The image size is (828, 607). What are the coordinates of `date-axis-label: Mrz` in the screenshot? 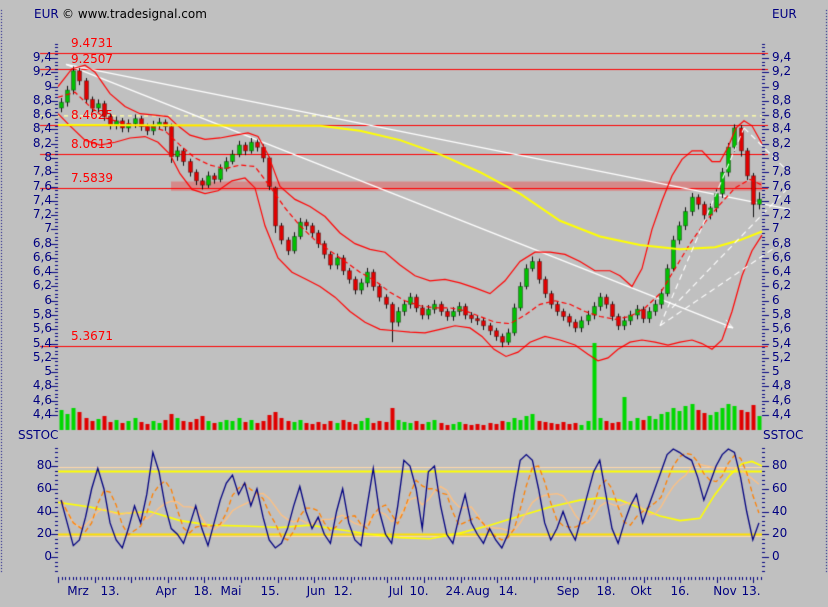 It's located at (78, 591).